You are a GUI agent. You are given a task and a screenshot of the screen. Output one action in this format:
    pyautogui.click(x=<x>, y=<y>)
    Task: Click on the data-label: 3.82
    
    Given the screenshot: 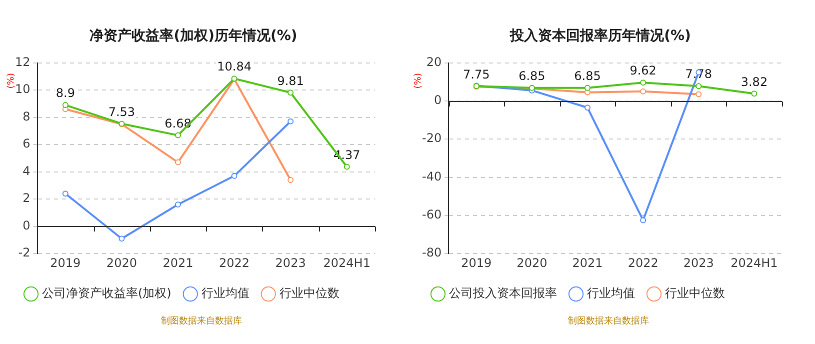 What is the action you would take?
    pyautogui.click(x=754, y=81)
    